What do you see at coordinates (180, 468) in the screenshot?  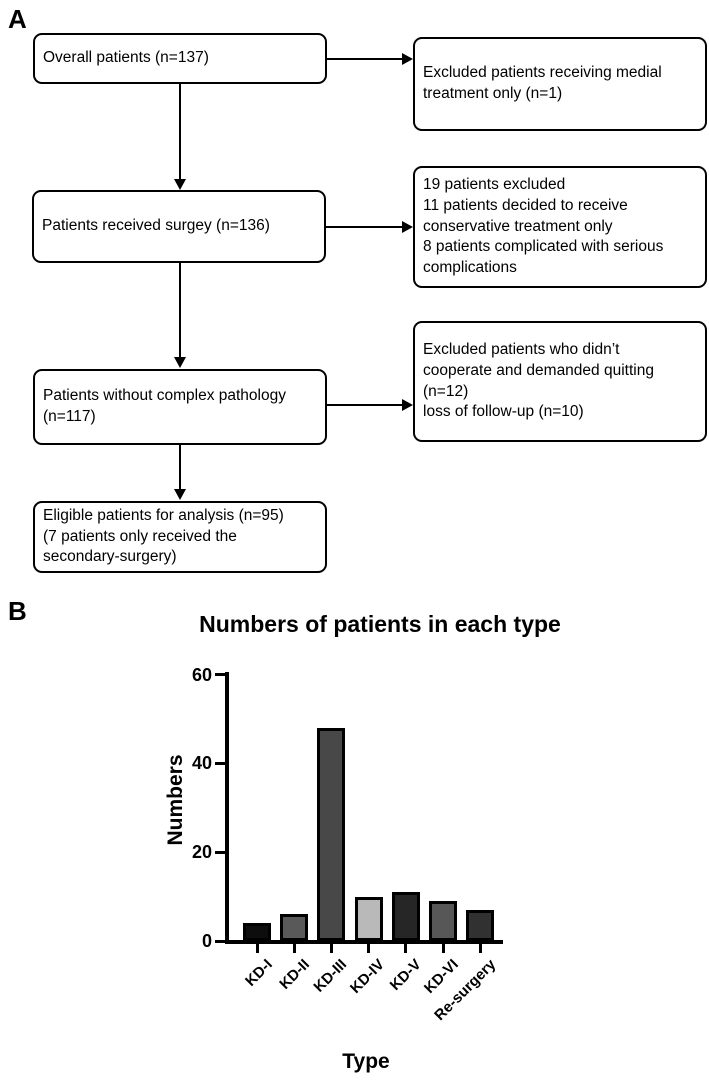 I see `flow-arrow-down-3-line` at bounding box center [180, 468].